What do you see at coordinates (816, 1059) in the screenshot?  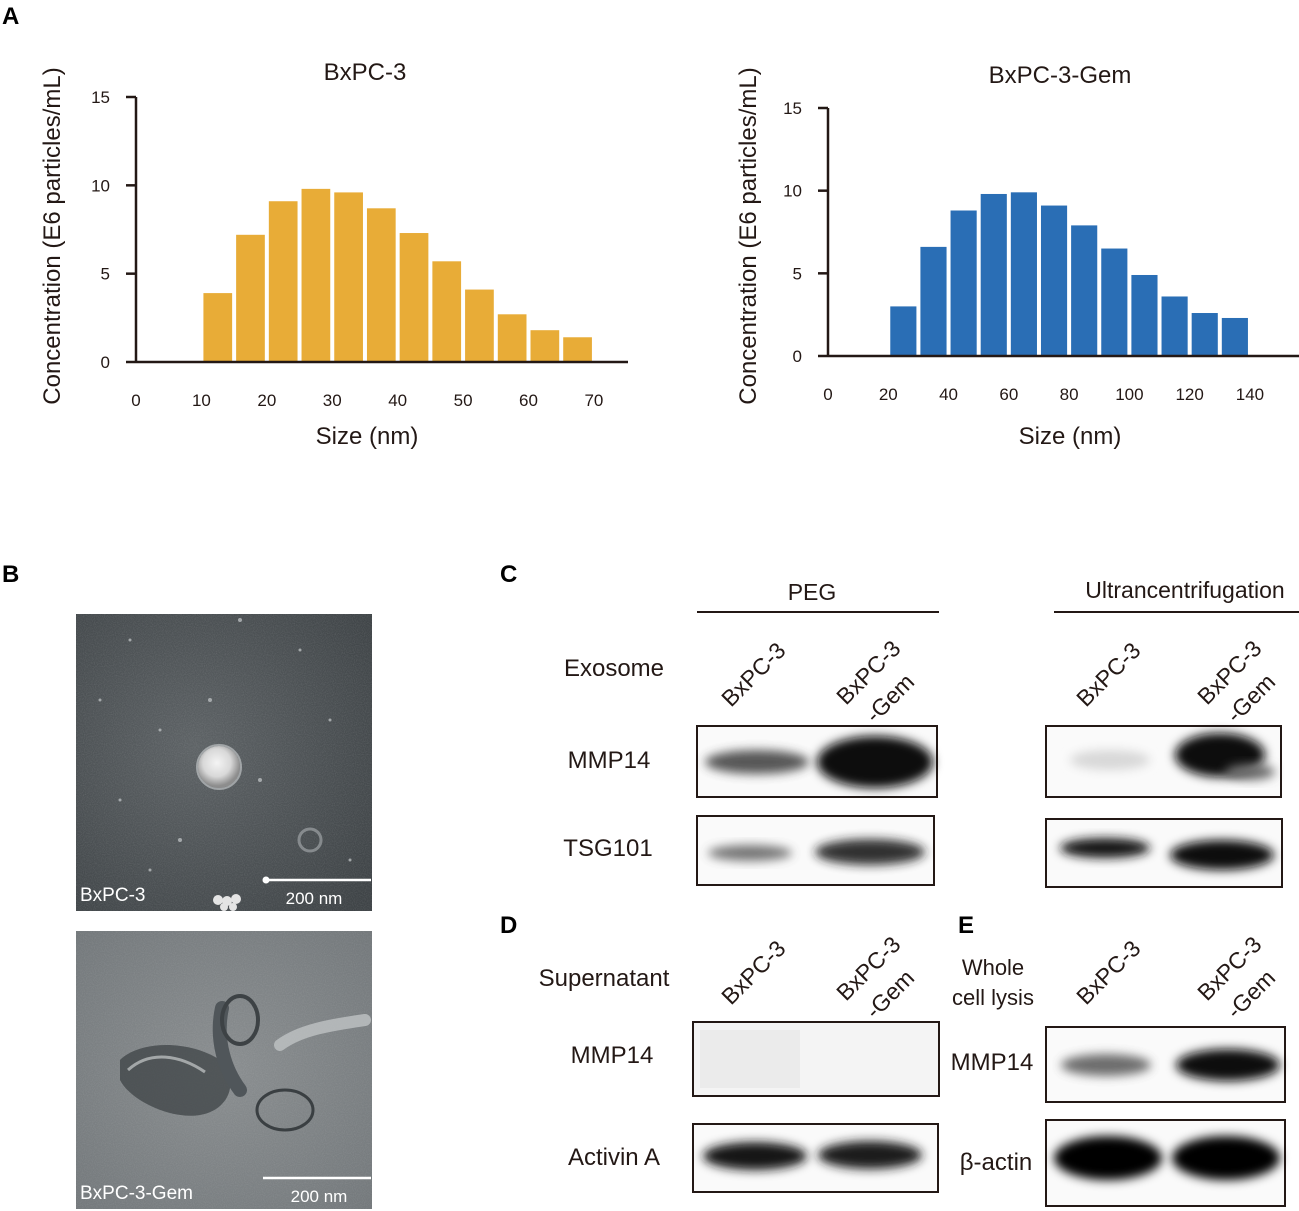 I see `blot-supernatant-mmp14` at bounding box center [816, 1059].